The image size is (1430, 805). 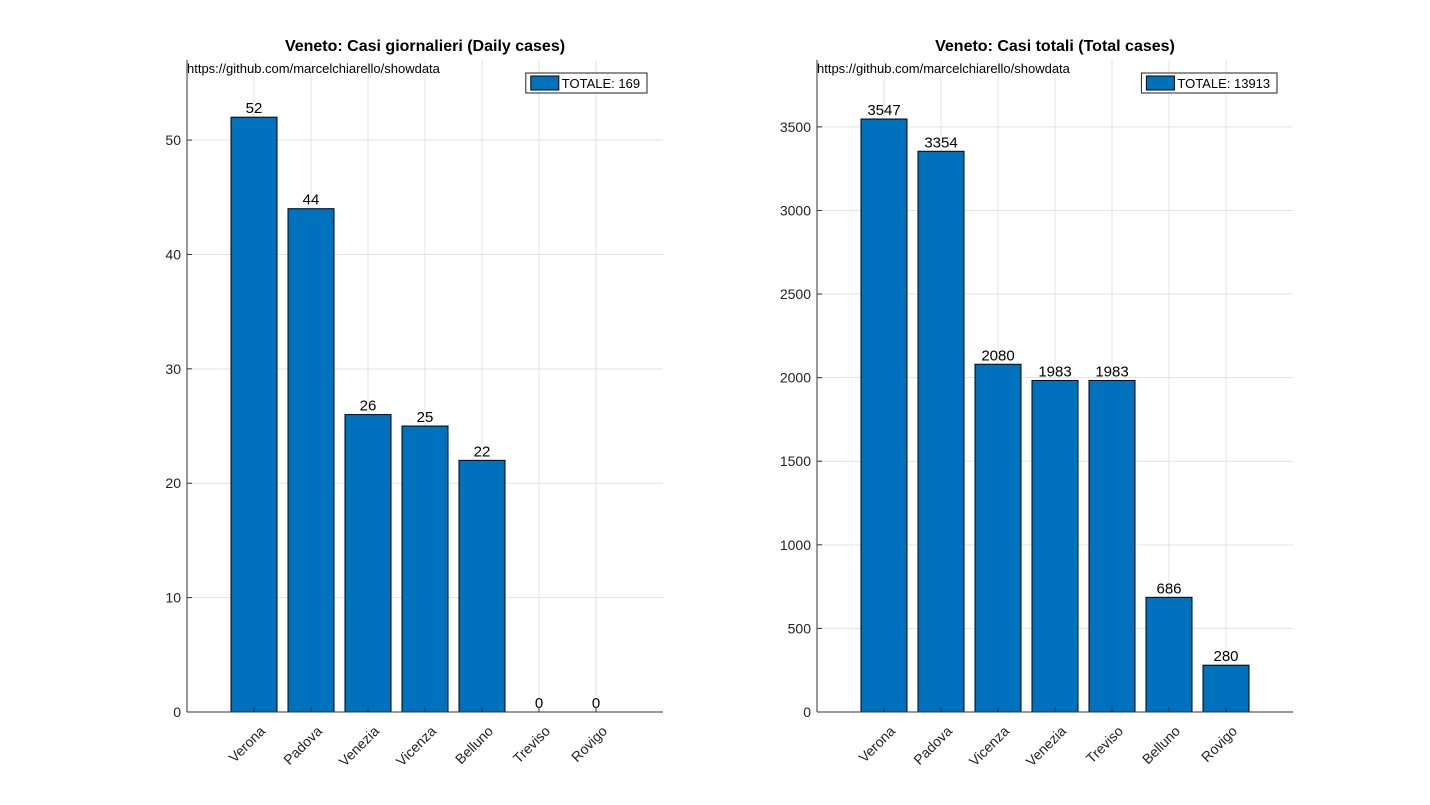 I want to click on y-tick-label: 10, so click(x=173, y=598).